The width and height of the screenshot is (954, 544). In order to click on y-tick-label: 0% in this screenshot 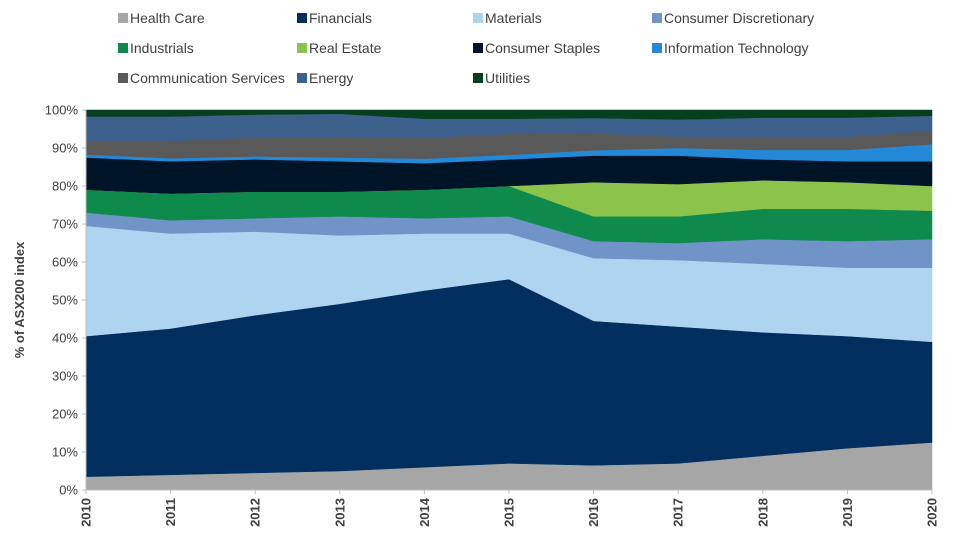, I will do `click(68, 490)`.